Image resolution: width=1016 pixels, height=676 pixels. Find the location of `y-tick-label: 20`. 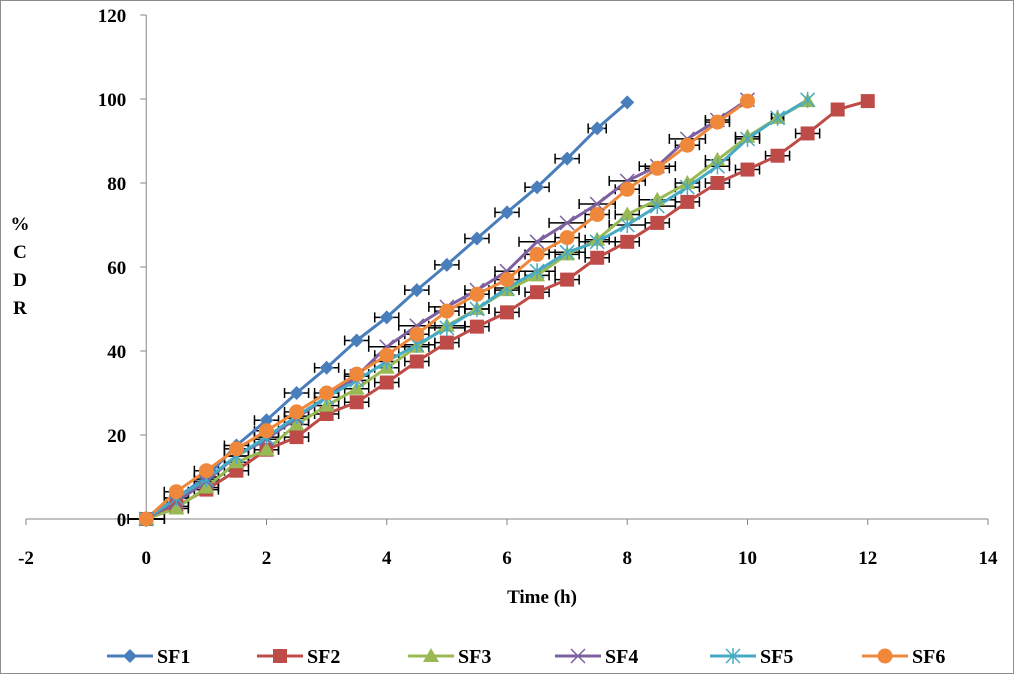

y-tick-label: 20 is located at coordinates (116, 436).